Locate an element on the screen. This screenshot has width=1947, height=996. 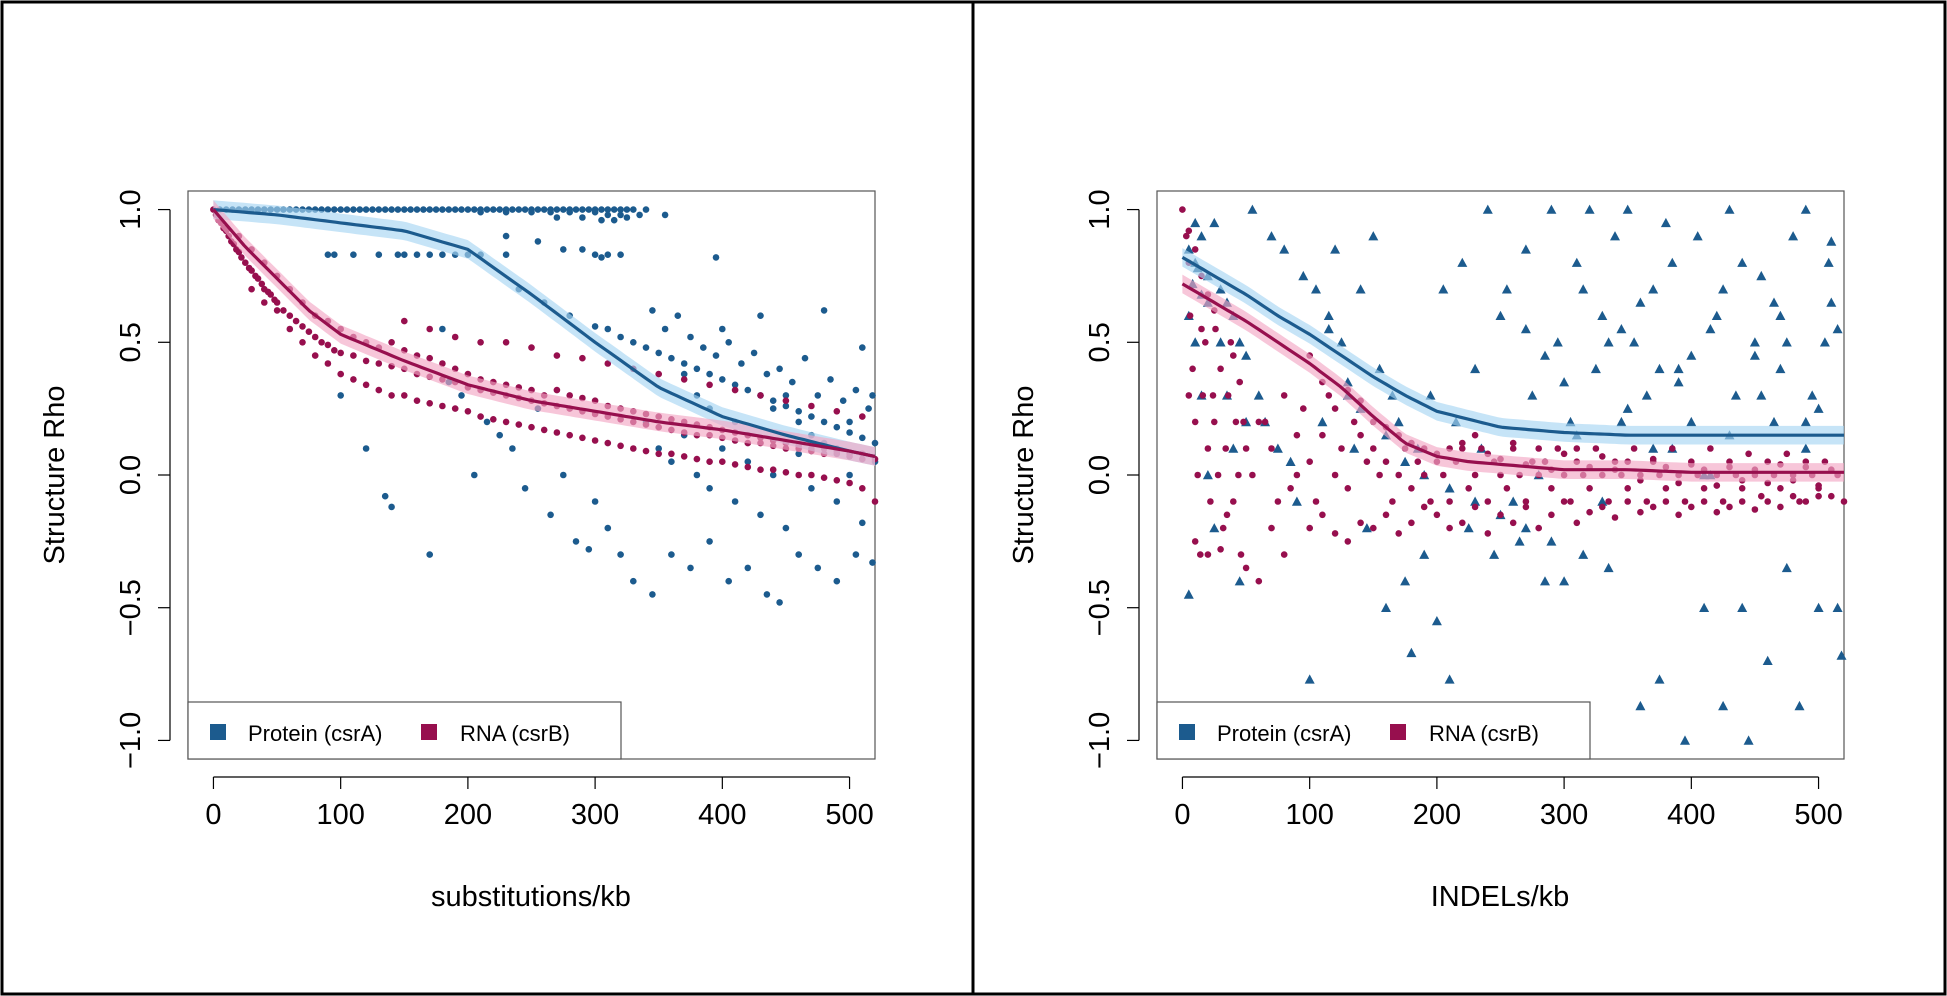
confidence-bands is located at coordinates (544, 333).